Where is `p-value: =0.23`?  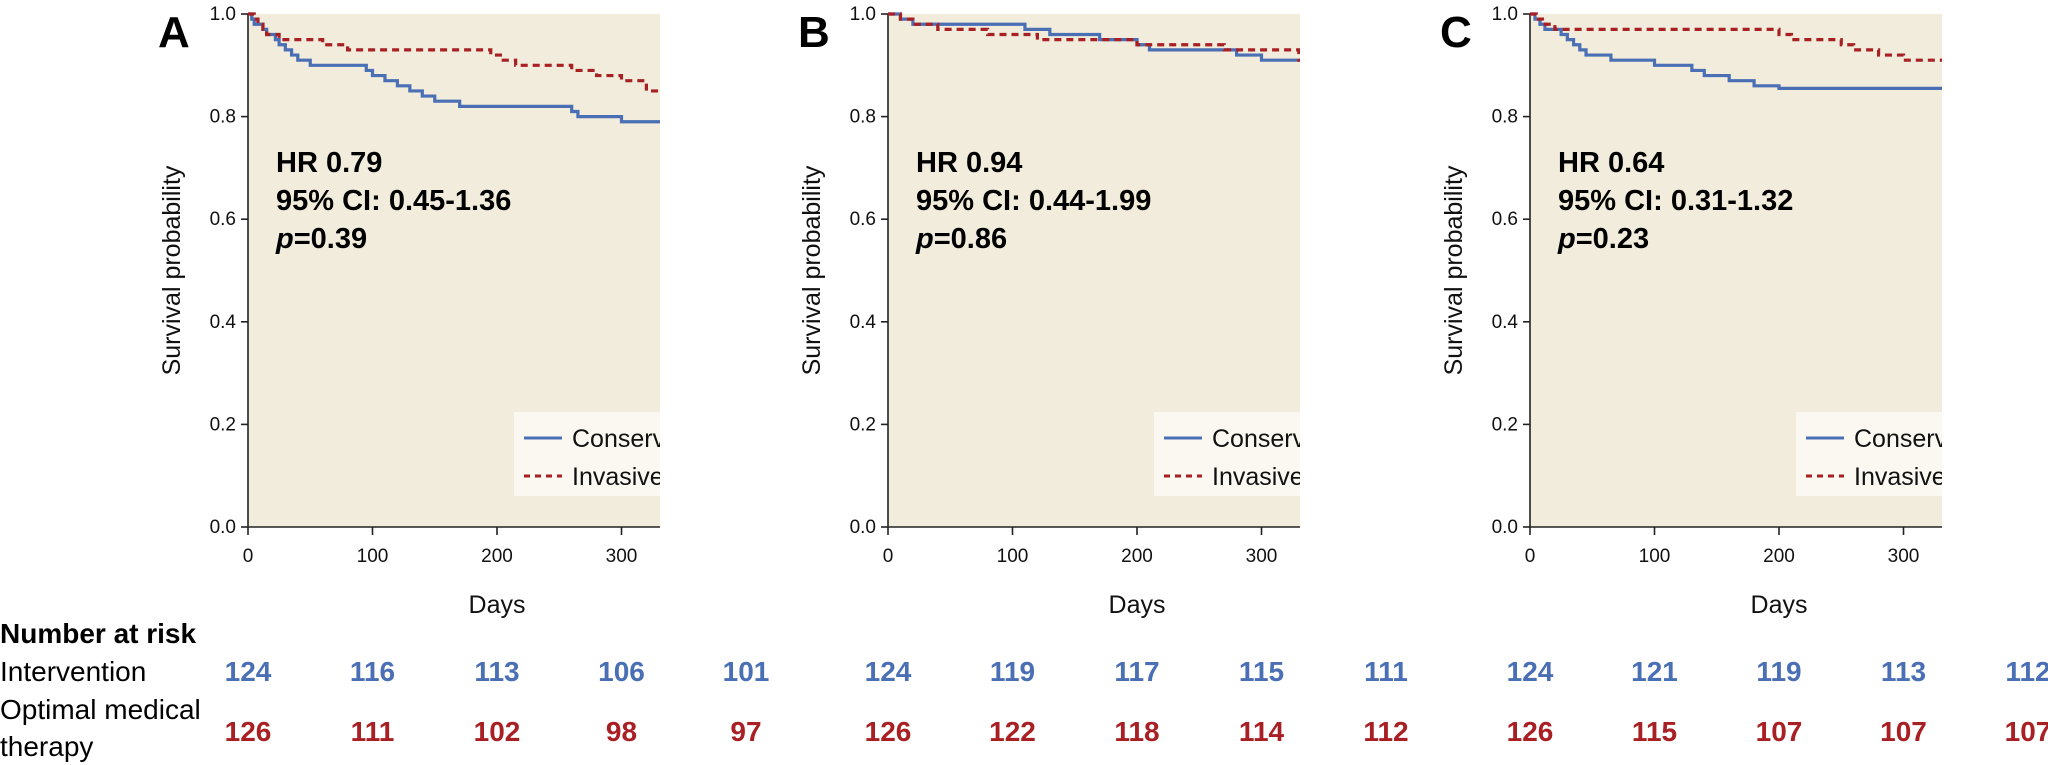 p-value: =0.23 is located at coordinates (1612, 239).